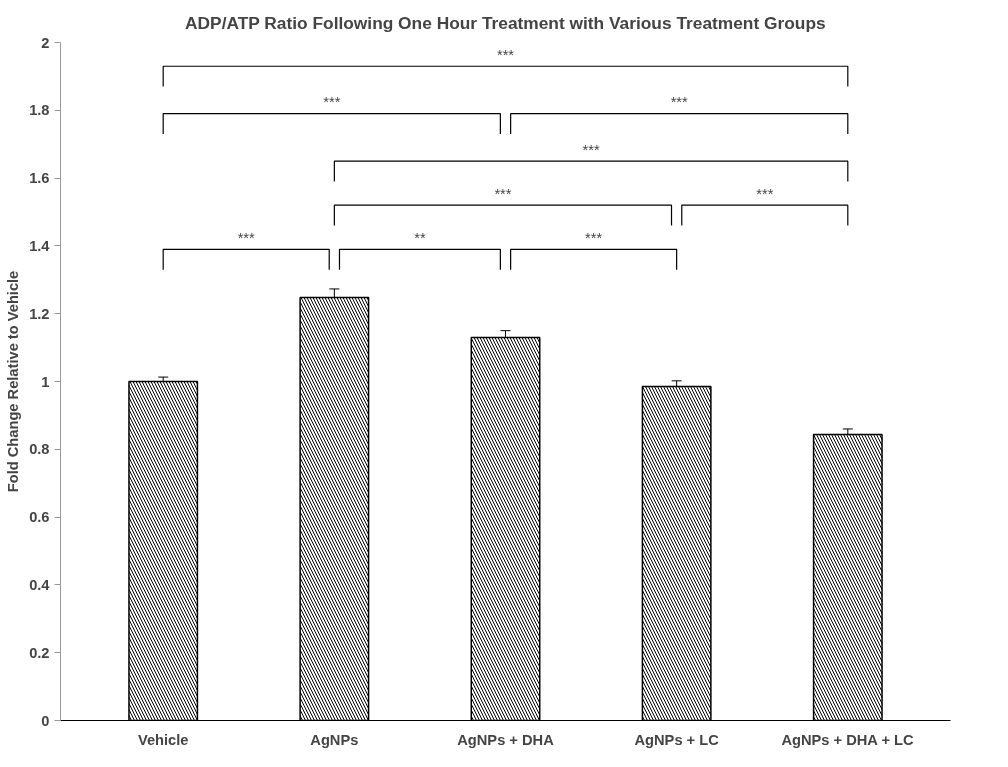 The width and height of the screenshot is (1008, 767). I want to click on y-tick-label: 2, so click(45, 42).